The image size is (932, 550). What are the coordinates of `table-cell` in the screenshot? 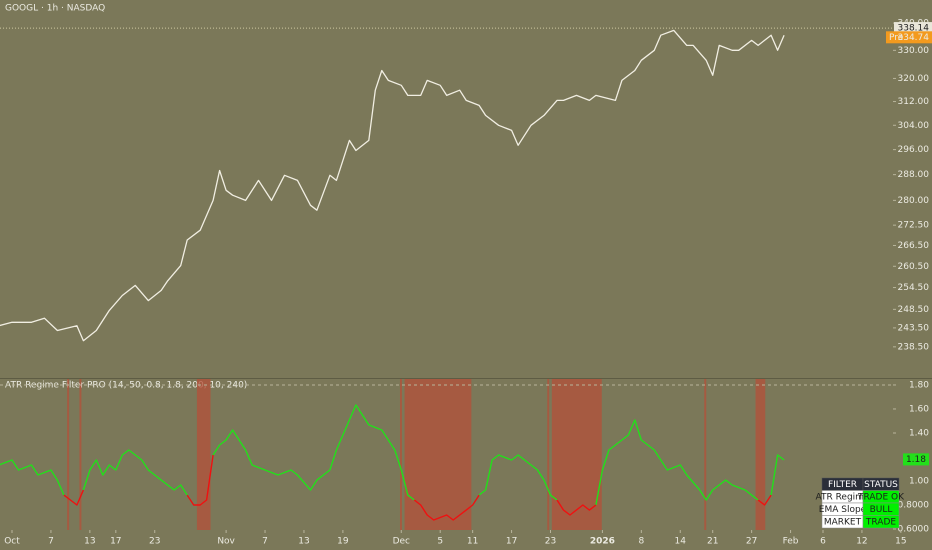 It's located at (881, 522).